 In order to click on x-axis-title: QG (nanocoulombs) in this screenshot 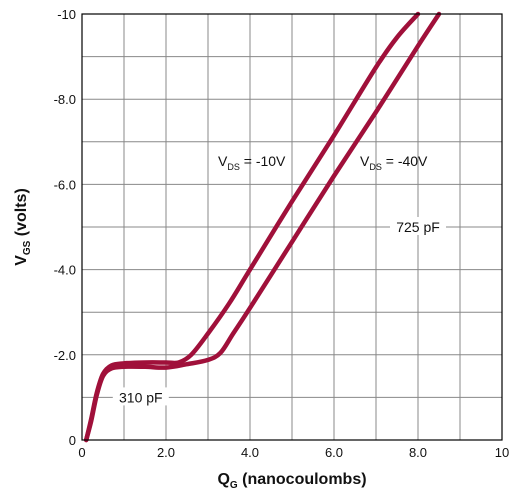, I will do `click(291, 481)`.